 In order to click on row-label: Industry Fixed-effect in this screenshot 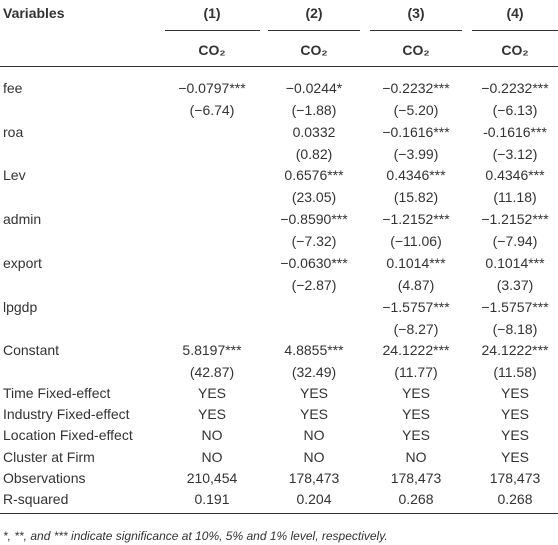, I will do `click(66, 414)`.